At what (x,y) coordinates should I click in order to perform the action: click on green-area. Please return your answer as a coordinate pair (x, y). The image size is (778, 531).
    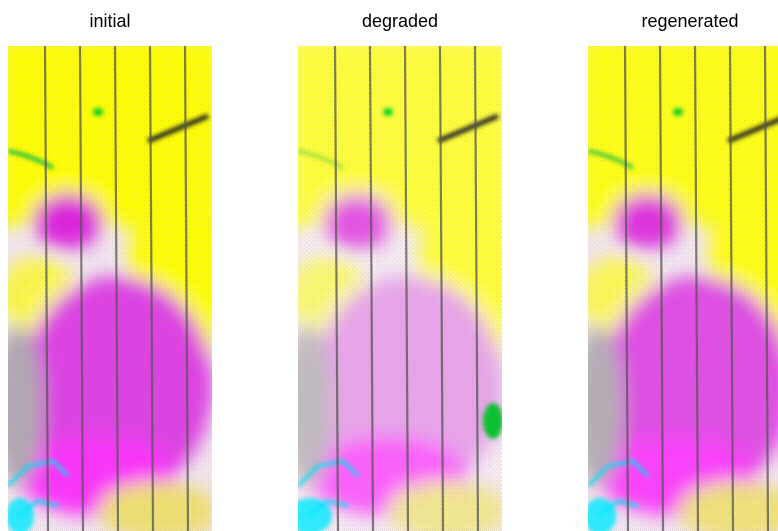
    Looking at the image, I should click on (492, 421).